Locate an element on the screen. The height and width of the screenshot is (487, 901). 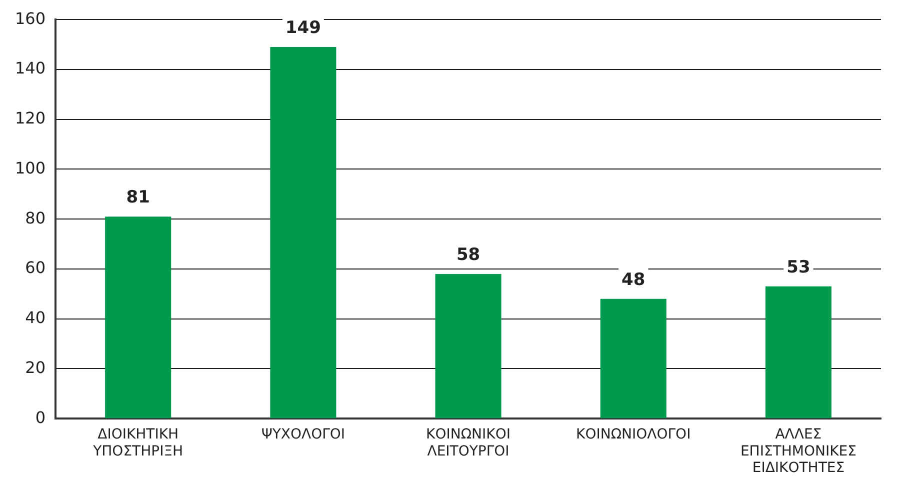
x-tick-label: ΨΥΧΟΛΟΓΟΙ is located at coordinates (303, 434).